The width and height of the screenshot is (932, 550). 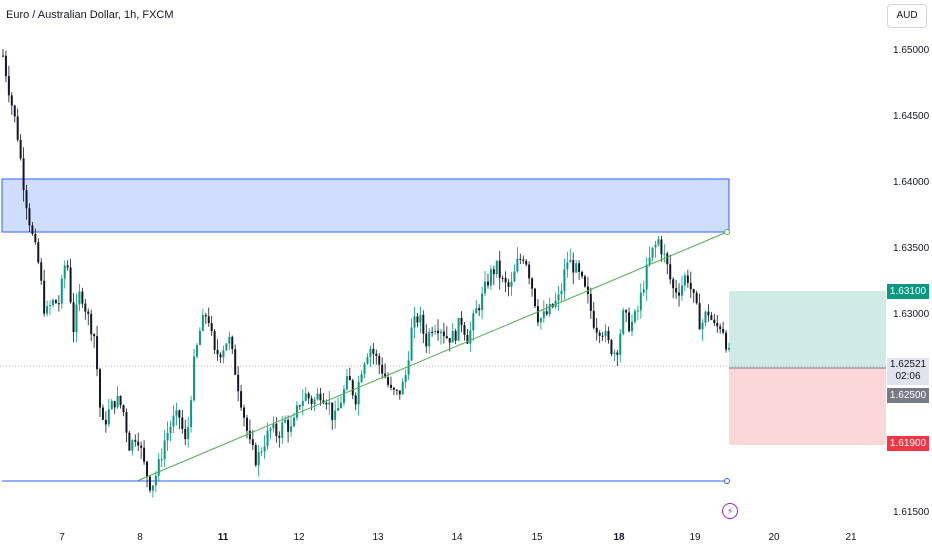 I want to click on stop-loss-zone, so click(x=807, y=406).